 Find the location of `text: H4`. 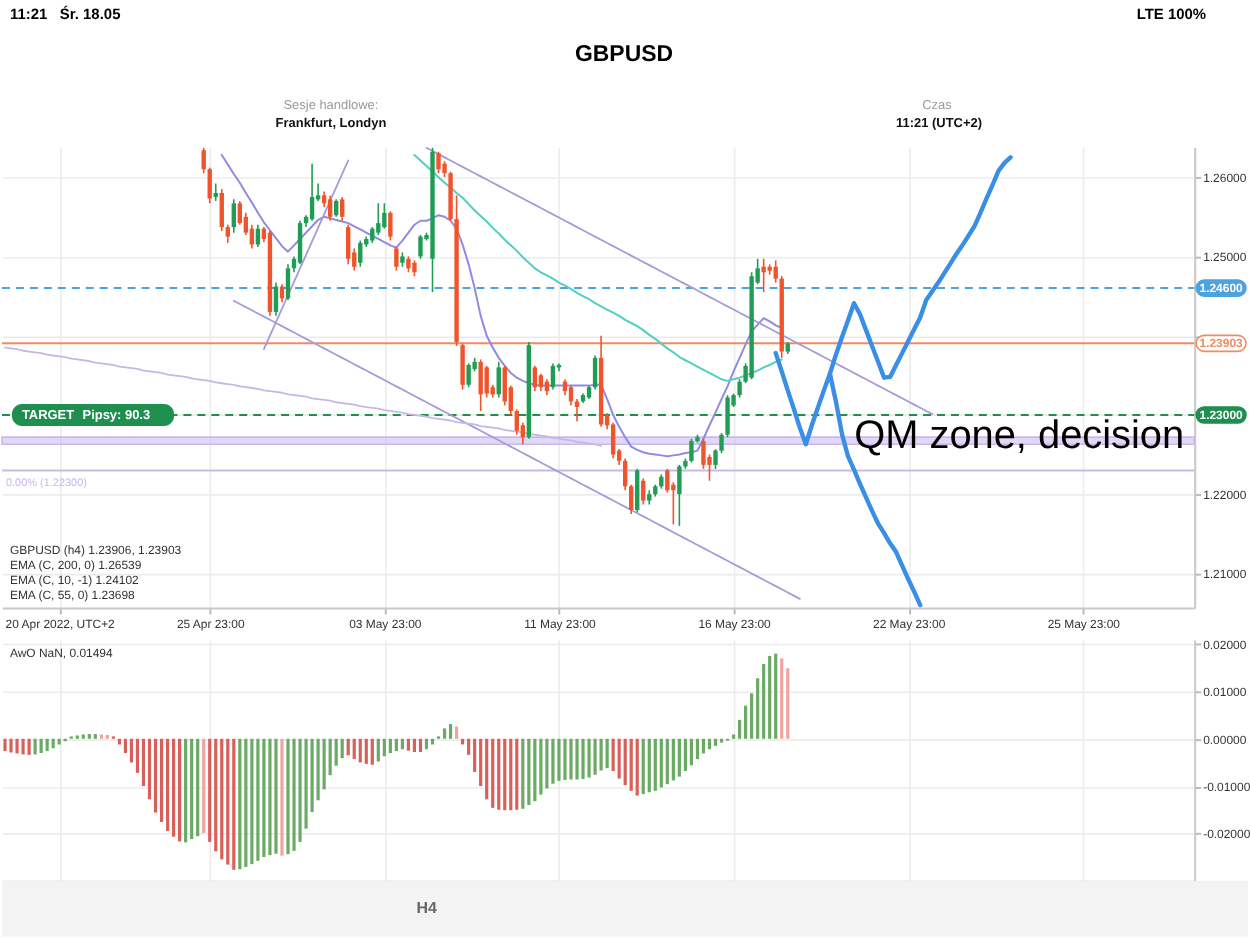

text: H4 is located at coordinates (427, 907).